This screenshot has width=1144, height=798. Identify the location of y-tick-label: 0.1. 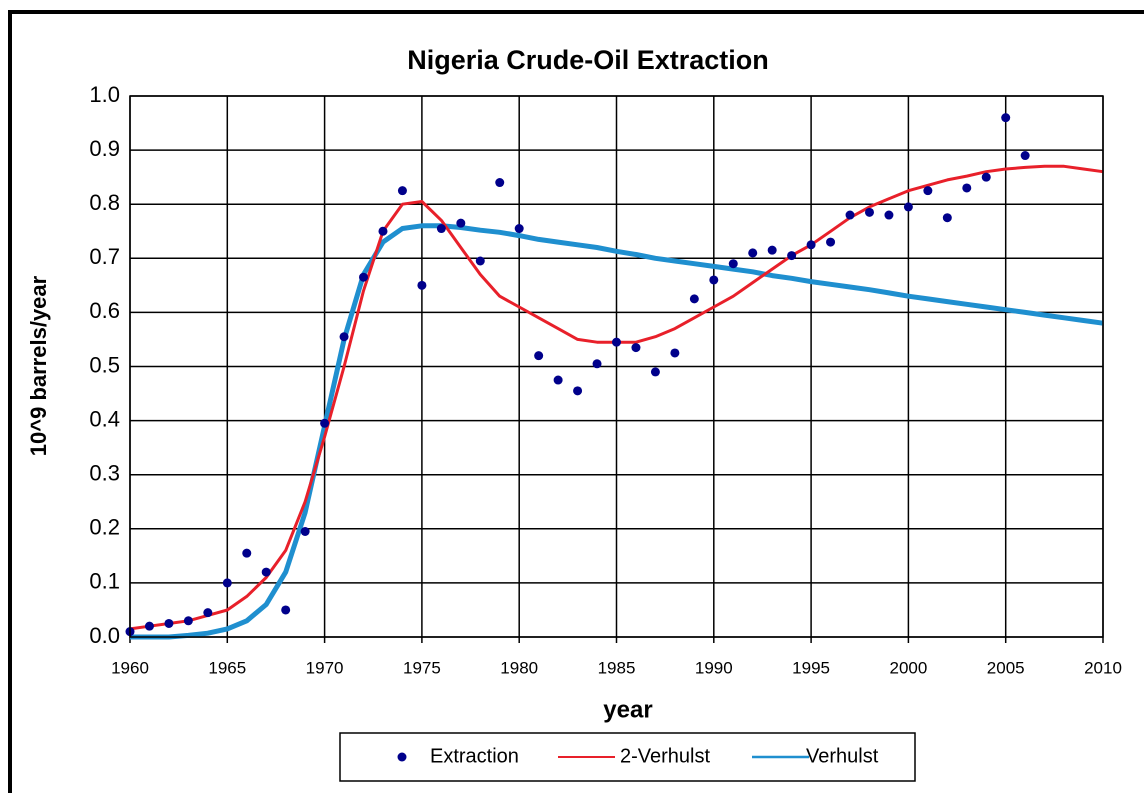
(104, 581).